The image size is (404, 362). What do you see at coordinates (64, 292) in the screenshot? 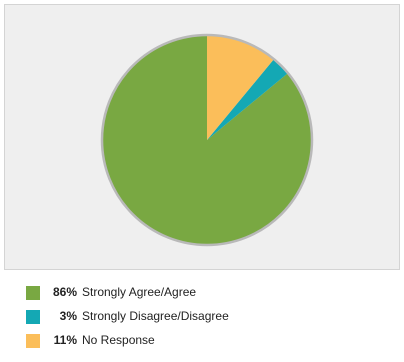
I see `legend-percent: 86%` at bounding box center [64, 292].